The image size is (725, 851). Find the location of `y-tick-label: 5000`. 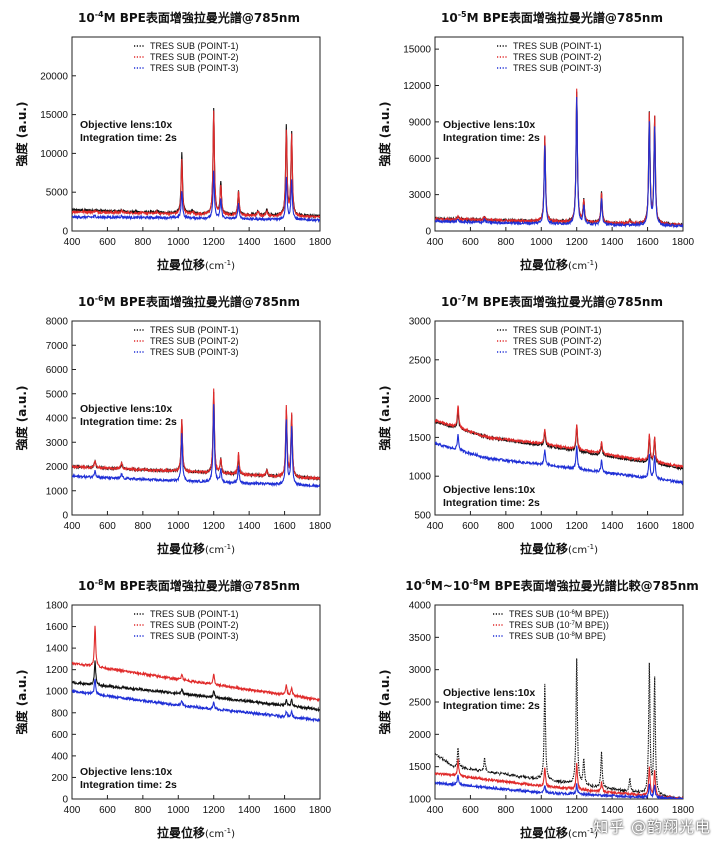

y-tick-label: 5000 is located at coordinates (57, 193).